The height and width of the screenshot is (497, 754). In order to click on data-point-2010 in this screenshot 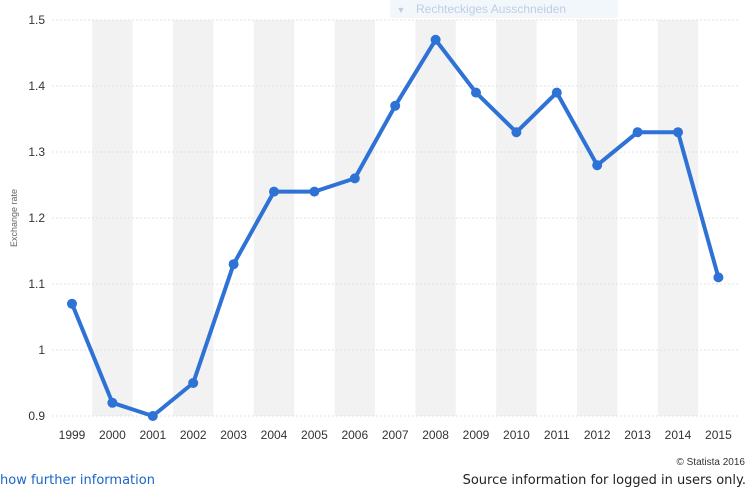, I will do `click(516, 132)`.